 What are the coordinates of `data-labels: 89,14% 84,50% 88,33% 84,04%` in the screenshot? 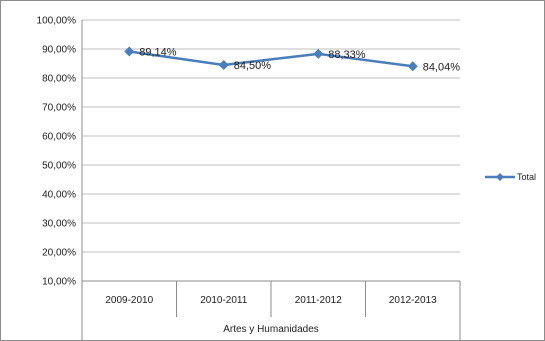 It's located at (299, 59).